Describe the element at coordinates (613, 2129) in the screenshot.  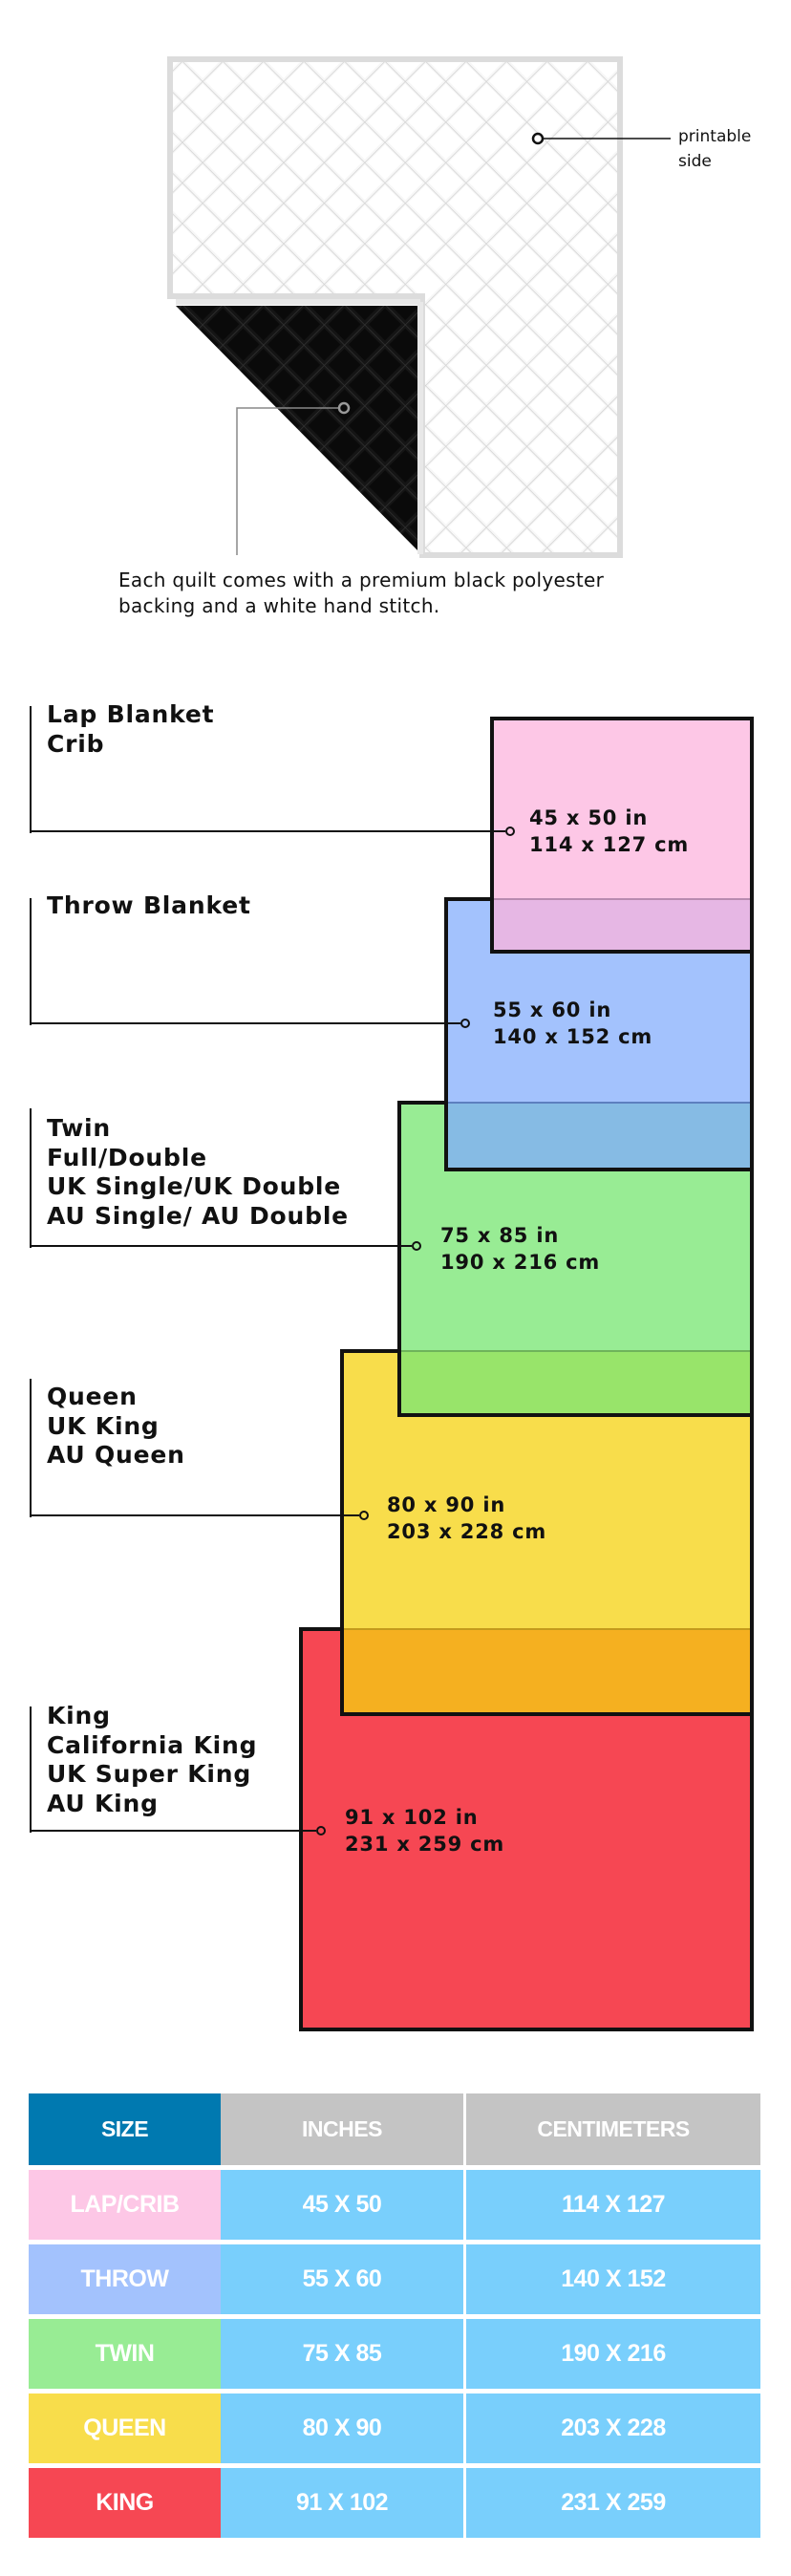
I see `header-centimeters: CENTIMETERS` at that location.